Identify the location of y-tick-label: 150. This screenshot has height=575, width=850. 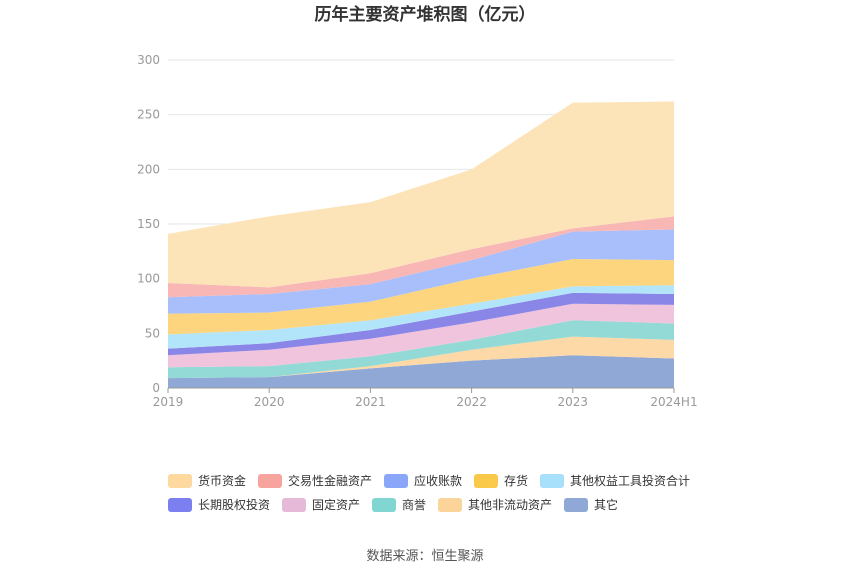
(148, 224).